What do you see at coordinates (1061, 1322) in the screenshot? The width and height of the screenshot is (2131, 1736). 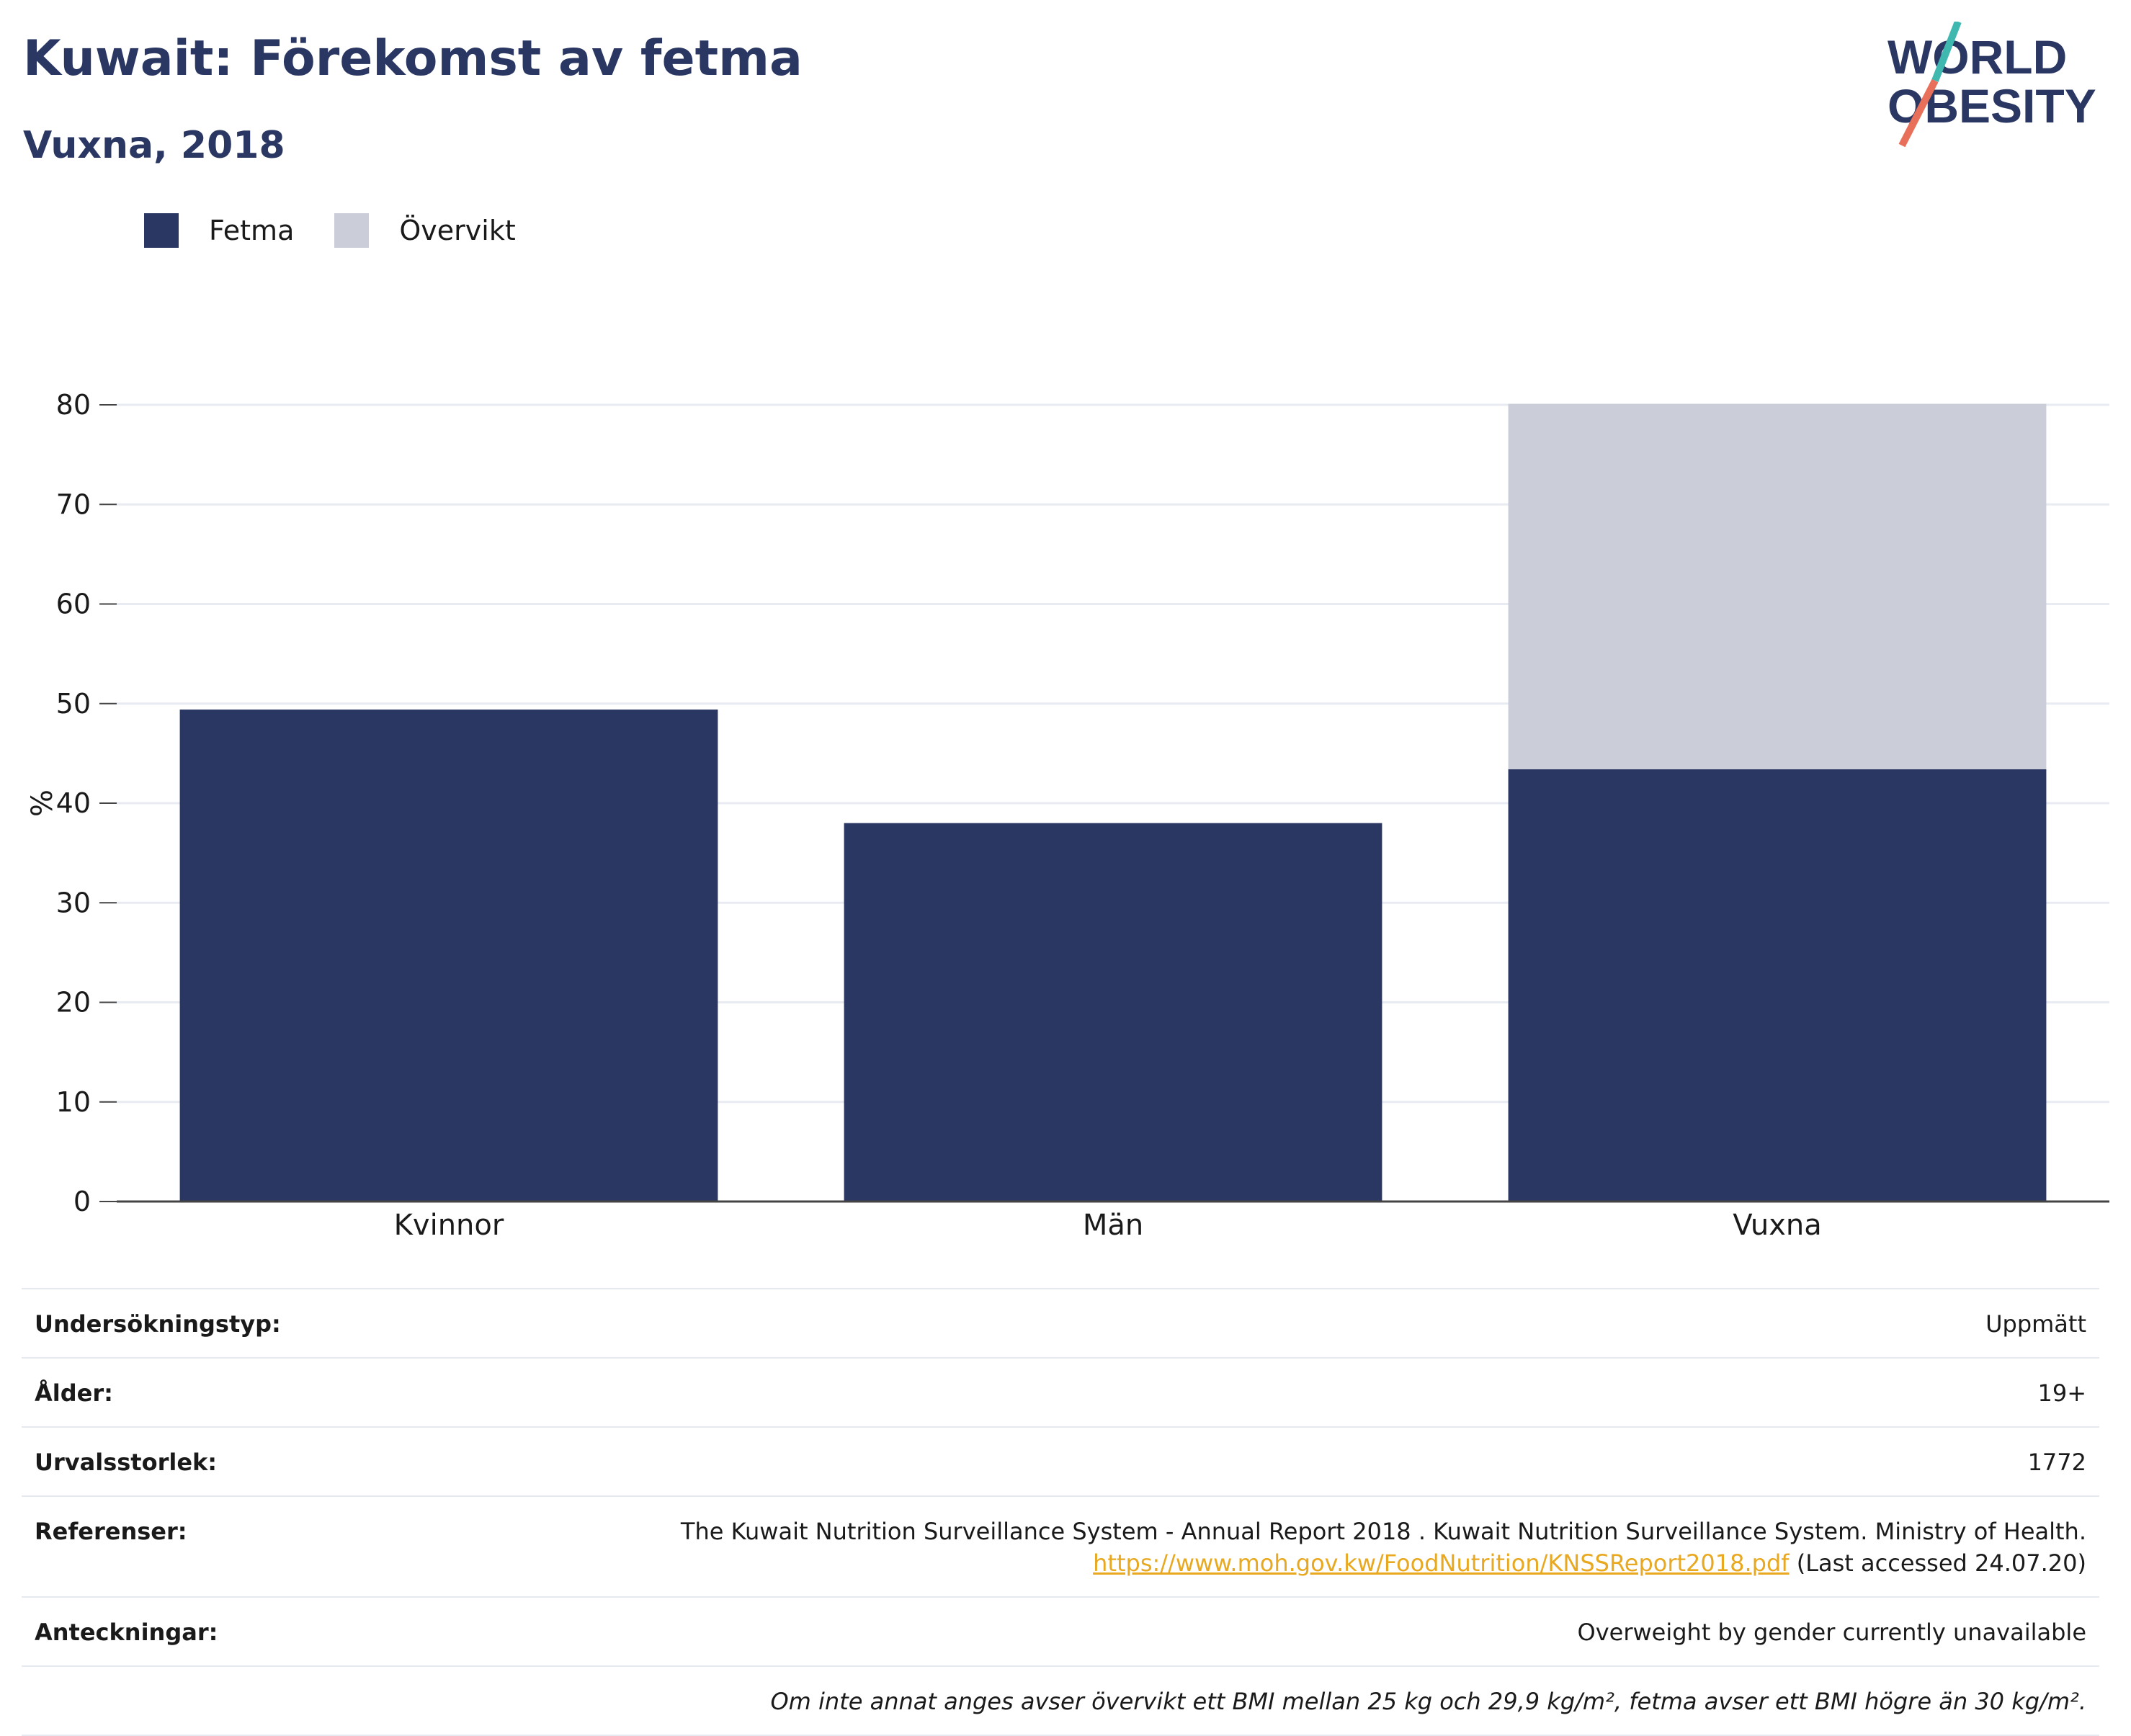 I see `meta-row-survey-type: Undersökningstyp: Uppmätt` at bounding box center [1061, 1322].